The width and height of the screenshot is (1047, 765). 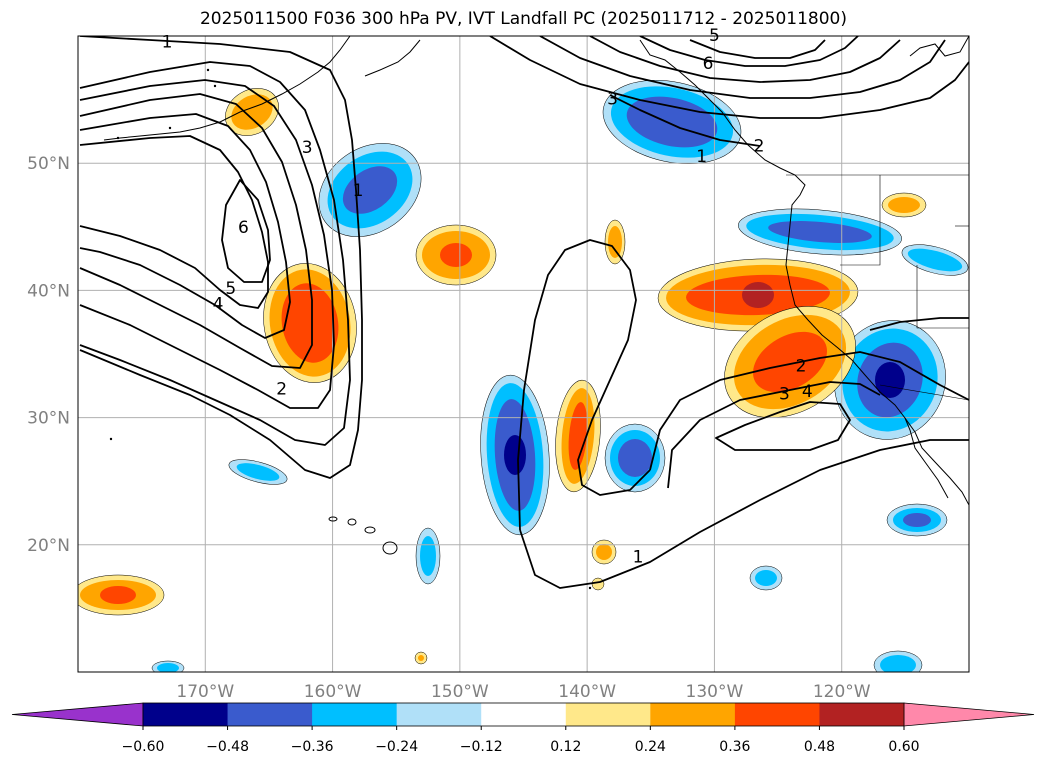 What do you see at coordinates (48, 546) in the screenshot?
I see `lat-tick-label: 20°N` at bounding box center [48, 546].